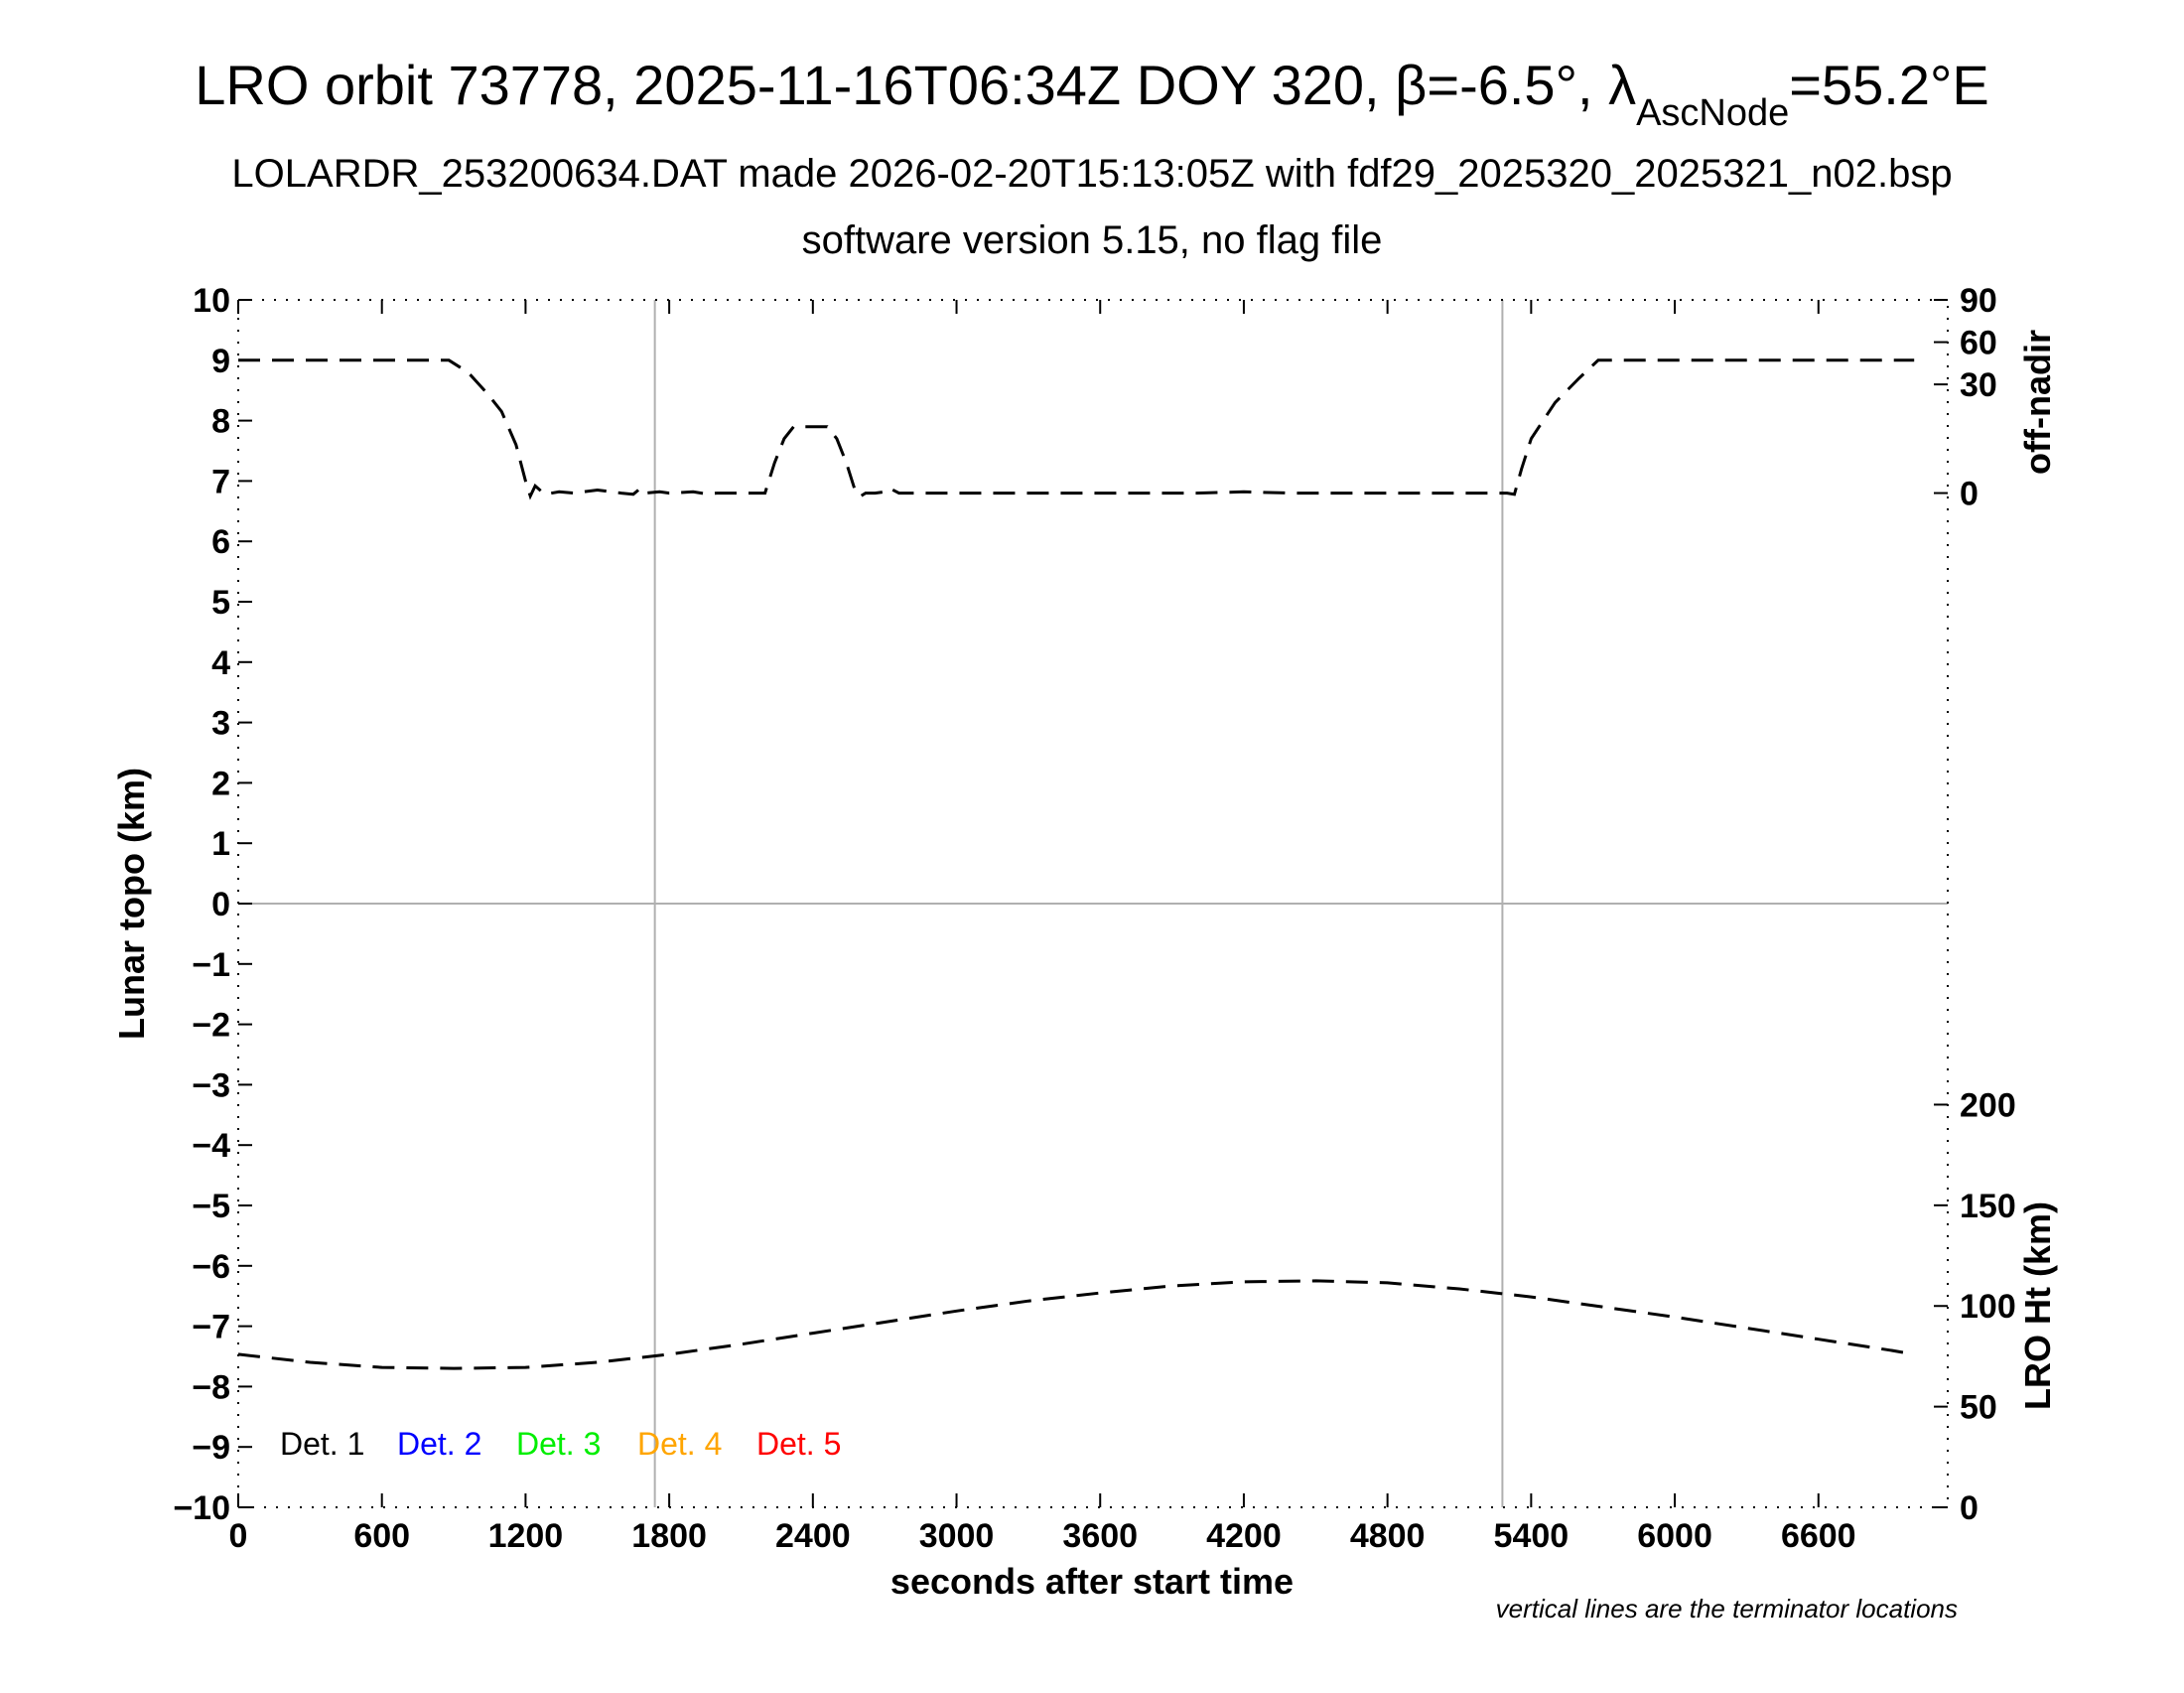 This screenshot has width=2184, height=1693. Describe the element at coordinates (131, 904) in the screenshot. I see `y-axis-title: Lunar topo (km)` at that location.